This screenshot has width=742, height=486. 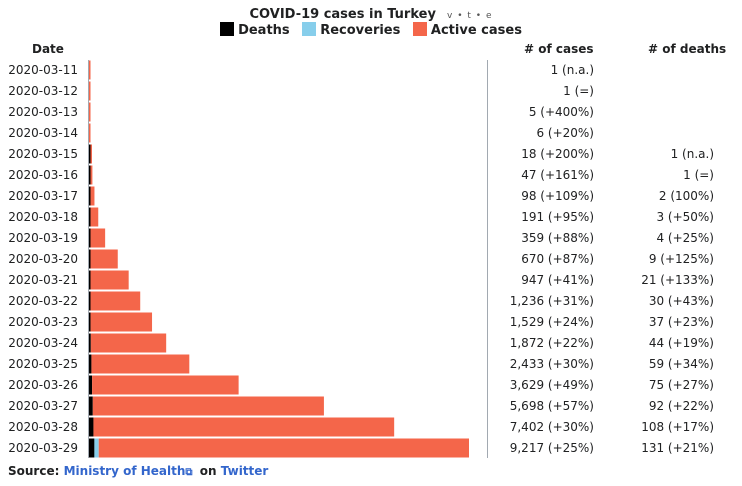 What do you see at coordinates (43, 343) in the screenshot?
I see `date-label: 2020-03-24` at bounding box center [43, 343].